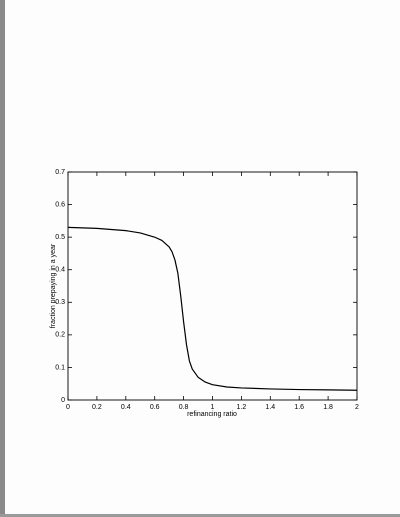 This screenshot has width=400, height=517. What do you see at coordinates (155, 407) in the screenshot?
I see `x-tick-label: 0.6` at bounding box center [155, 407].